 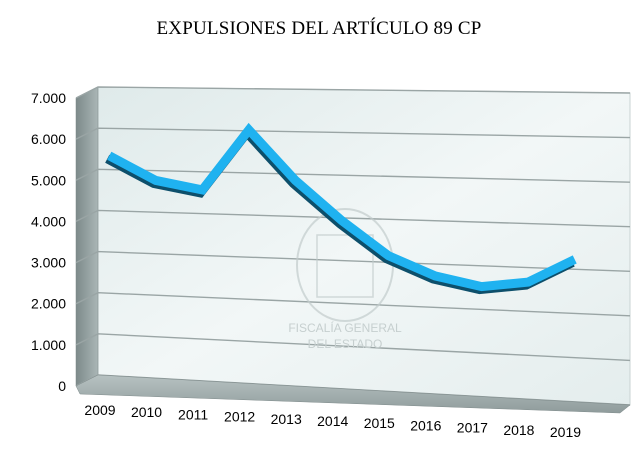 What do you see at coordinates (518, 430) in the screenshot?
I see `x-tick-label: 2018` at bounding box center [518, 430].